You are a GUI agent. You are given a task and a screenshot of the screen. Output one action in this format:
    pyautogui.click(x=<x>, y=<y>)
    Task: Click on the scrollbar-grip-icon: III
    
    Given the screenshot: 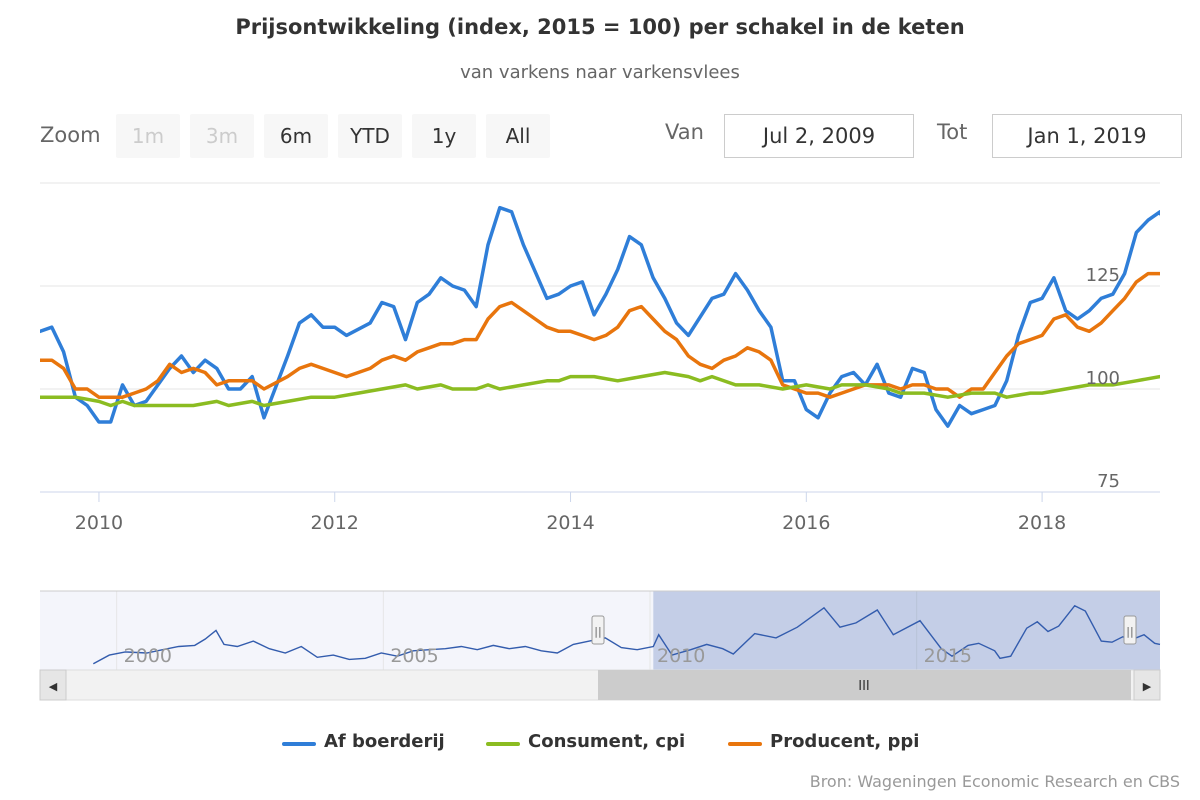 What is the action you would take?
    pyautogui.click(x=864, y=686)
    